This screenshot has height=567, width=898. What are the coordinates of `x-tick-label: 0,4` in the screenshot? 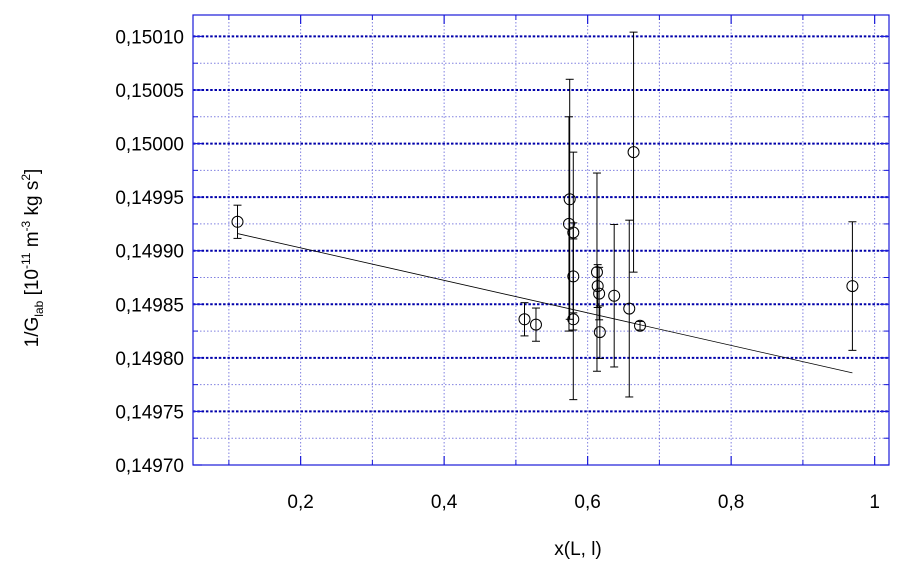 It's located at (444, 502).